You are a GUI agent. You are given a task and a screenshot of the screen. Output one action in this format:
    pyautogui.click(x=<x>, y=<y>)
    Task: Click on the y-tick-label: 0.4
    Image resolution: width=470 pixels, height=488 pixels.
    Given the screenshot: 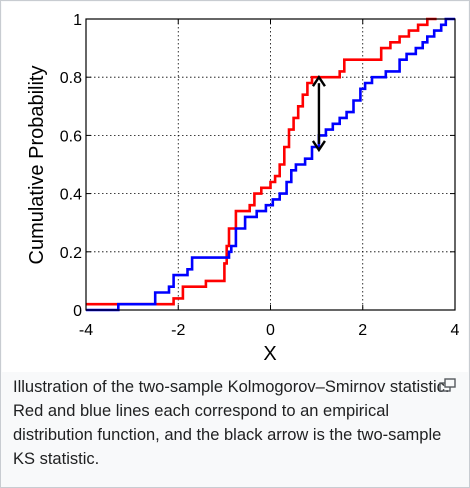 What is the action you would take?
    pyautogui.click(x=71, y=195)
    